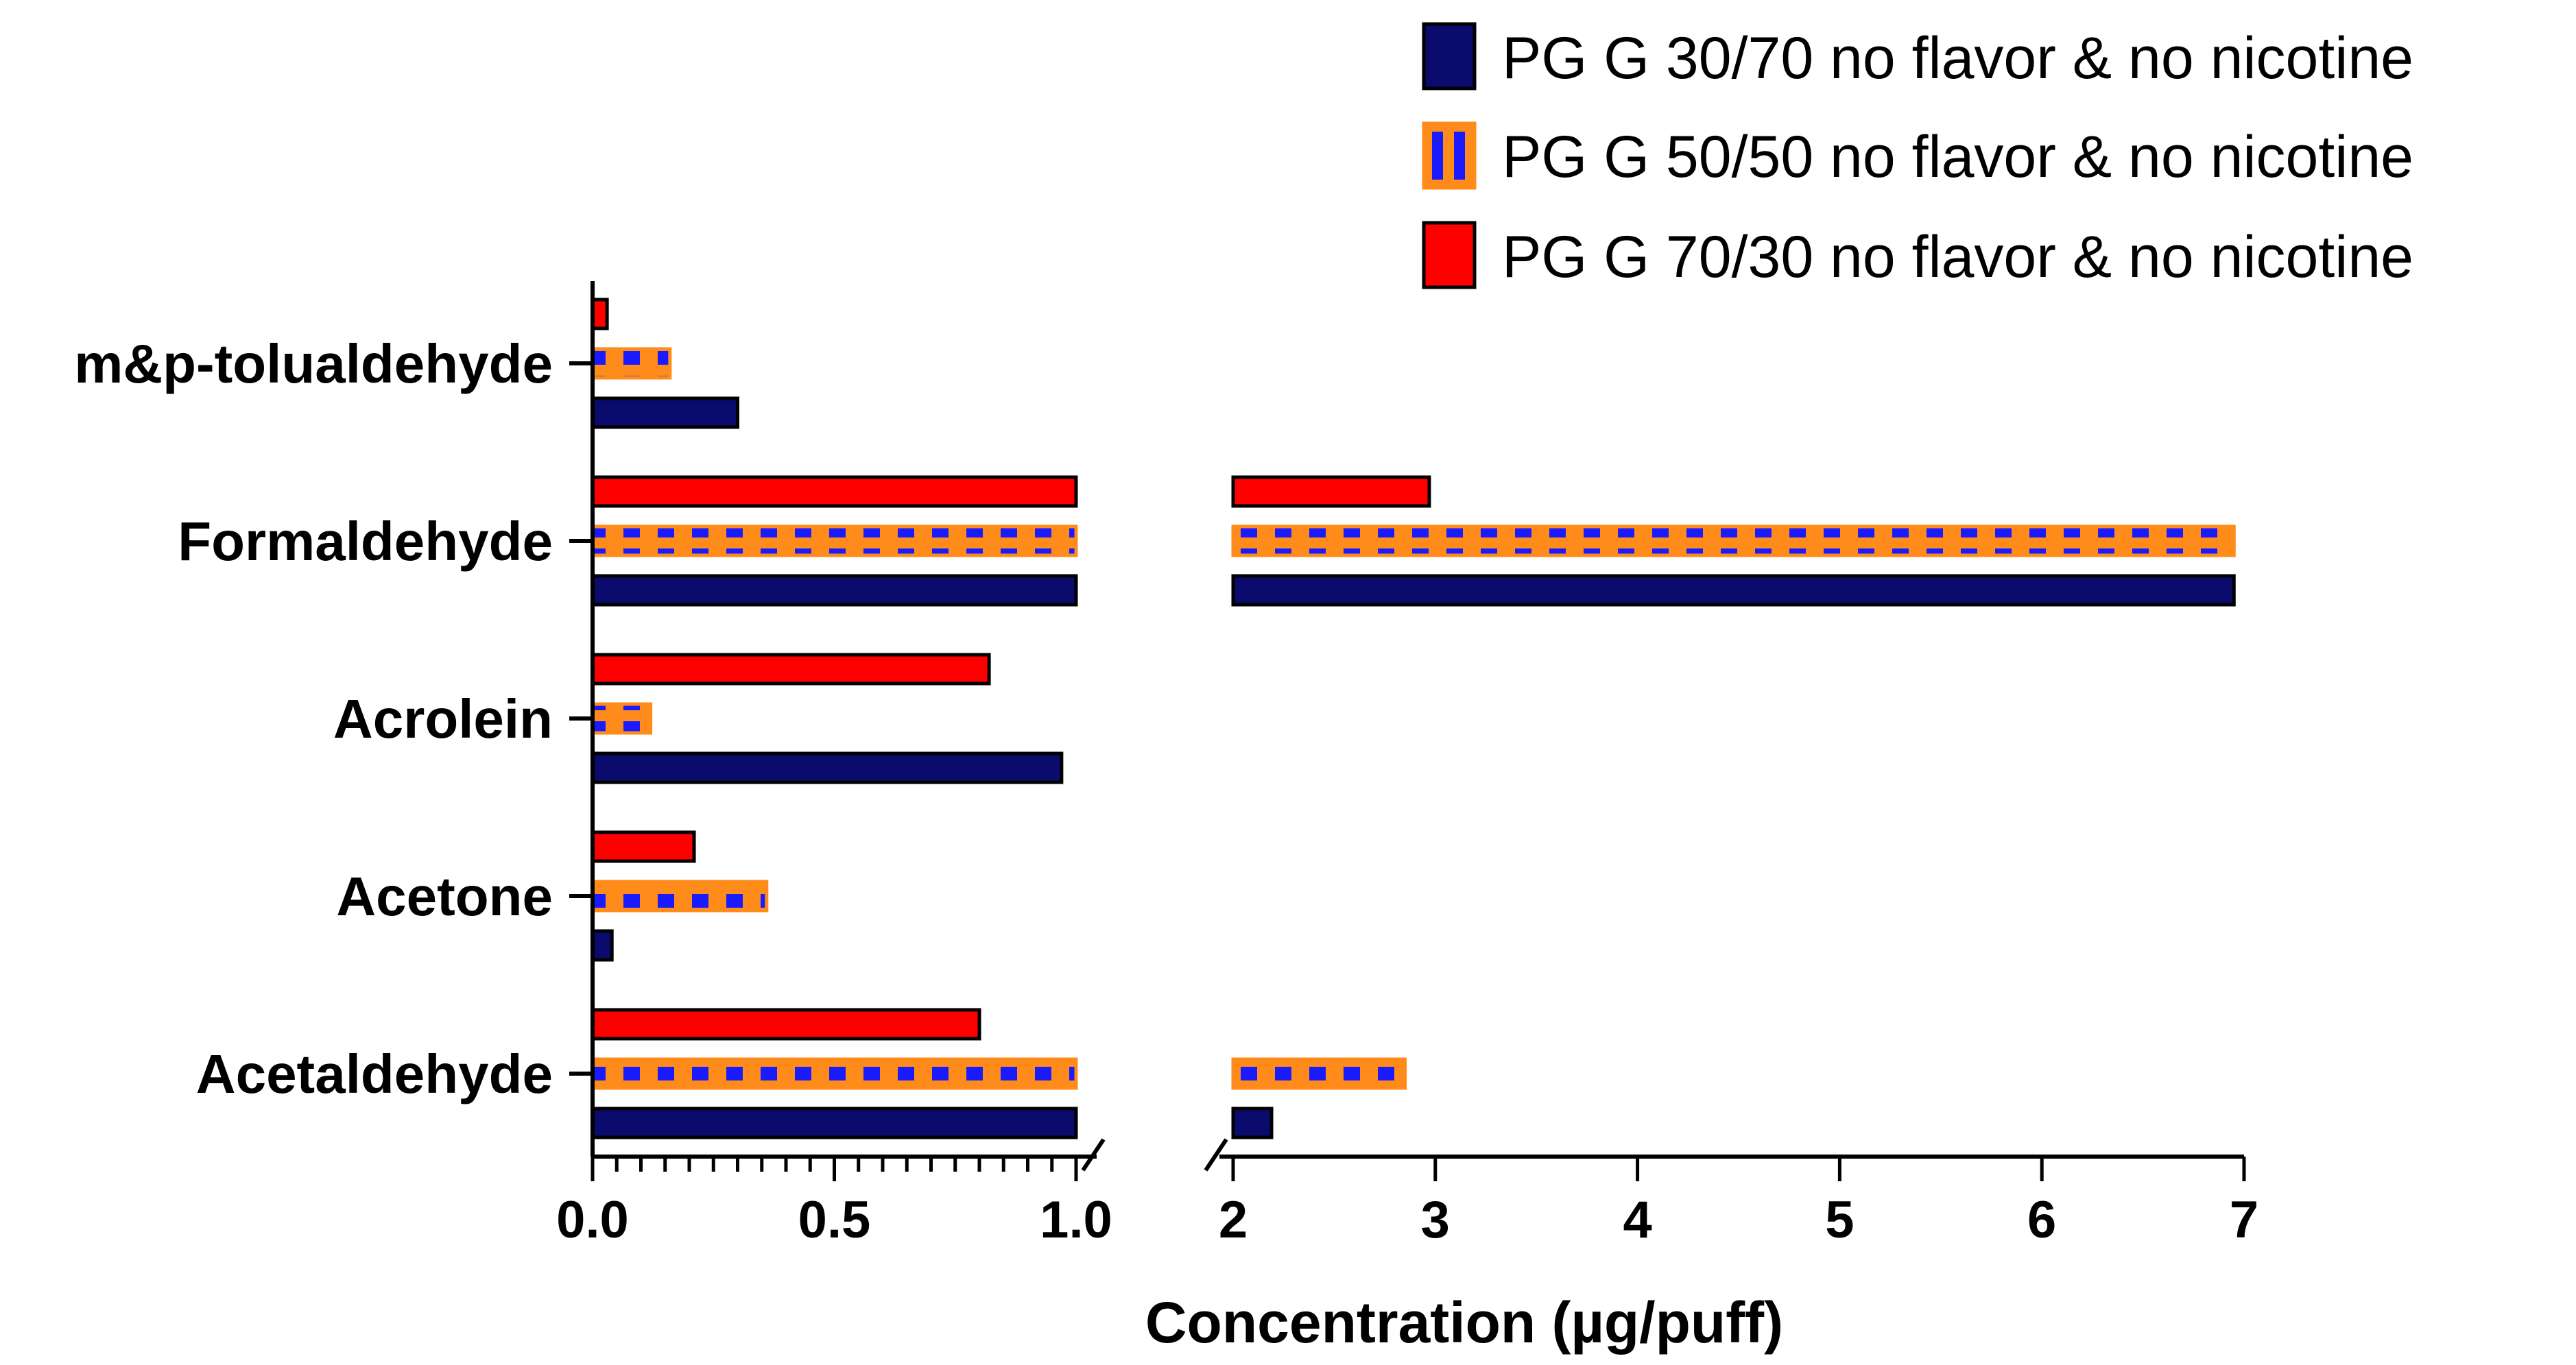  What do you see at coordinates (592, 1220) in the screenshot?
I see `x-tick-label: 0.0` at bounding box center [592, 1220].